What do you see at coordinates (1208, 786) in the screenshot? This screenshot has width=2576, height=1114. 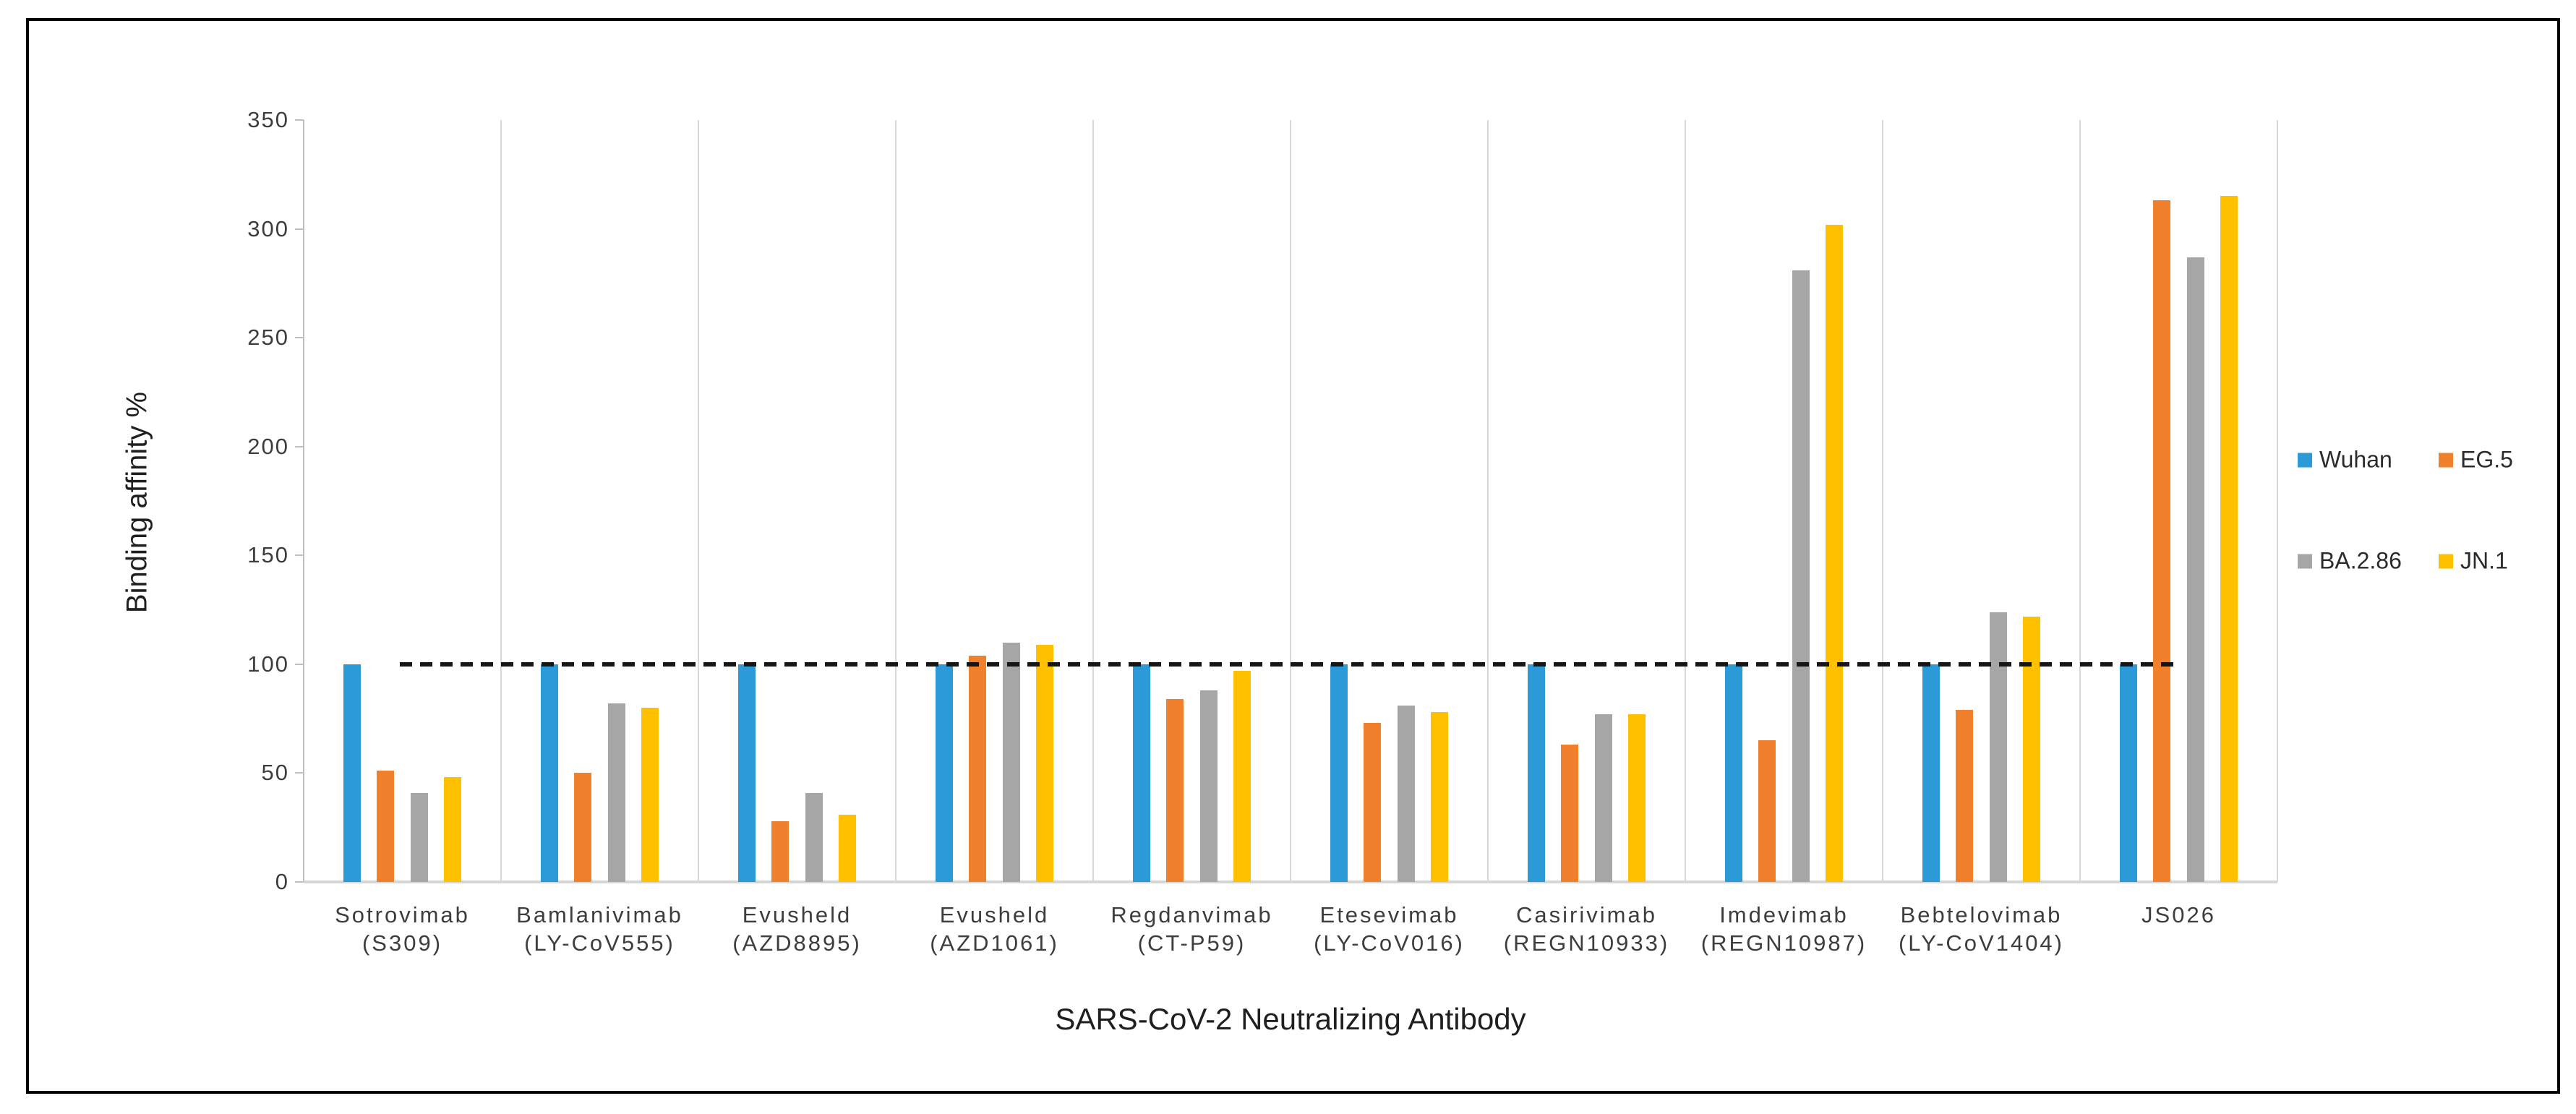 I see `bar-ba-2-86-regdanvimab-ct-p59` at bounding box center [1208, 786].